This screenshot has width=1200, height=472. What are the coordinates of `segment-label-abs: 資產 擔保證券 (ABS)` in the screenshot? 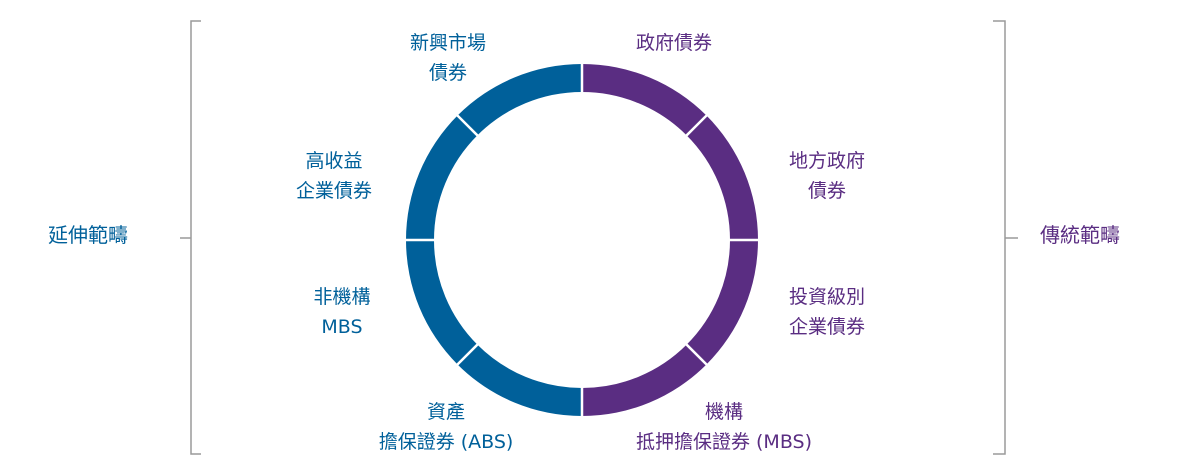 It's located at (446, 427).